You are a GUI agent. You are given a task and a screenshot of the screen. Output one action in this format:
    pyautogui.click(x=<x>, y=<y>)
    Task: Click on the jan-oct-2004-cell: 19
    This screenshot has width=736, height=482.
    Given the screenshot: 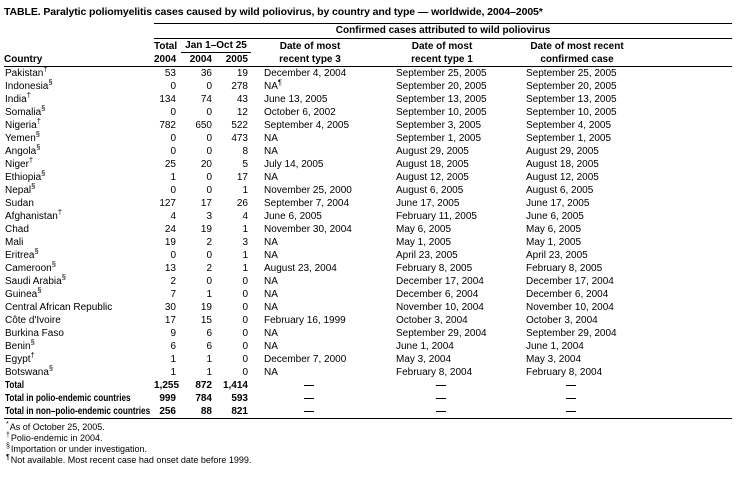 What is the action you would take?
    pyautogui.click(x=206, y=229)
    